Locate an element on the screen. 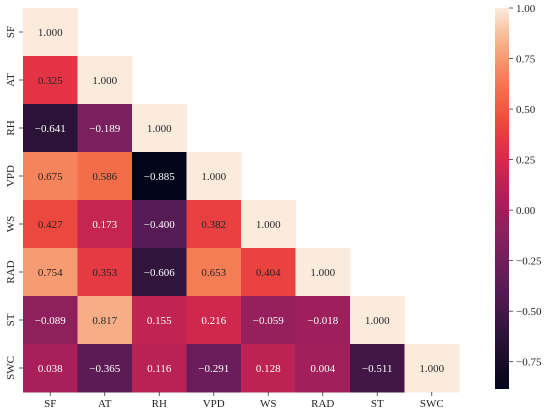 This screenshot has width=550, height=412. x-tick-label-SWC: SWC is located at coordinates (432, 404).